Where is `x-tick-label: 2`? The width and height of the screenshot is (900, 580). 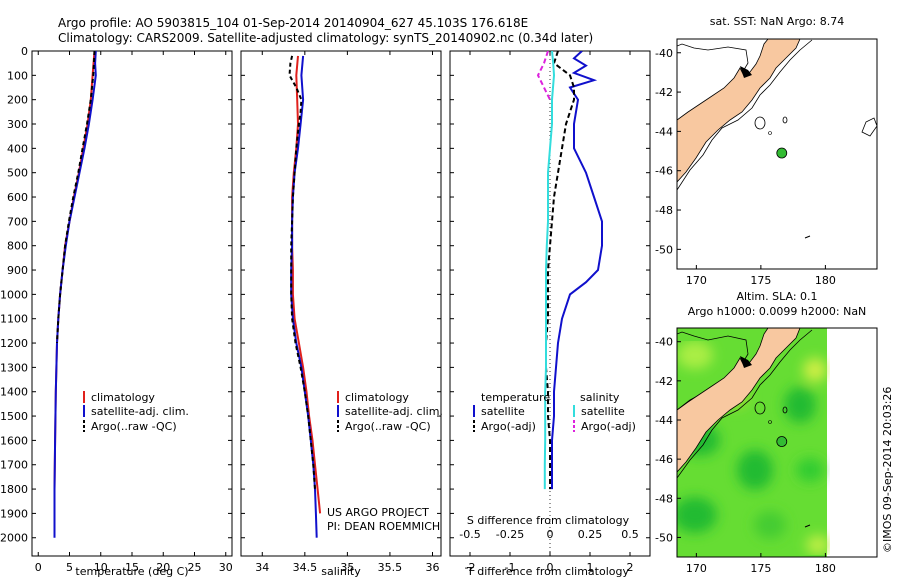
x-tick-label: 2 is located at coordinates (630, 567).